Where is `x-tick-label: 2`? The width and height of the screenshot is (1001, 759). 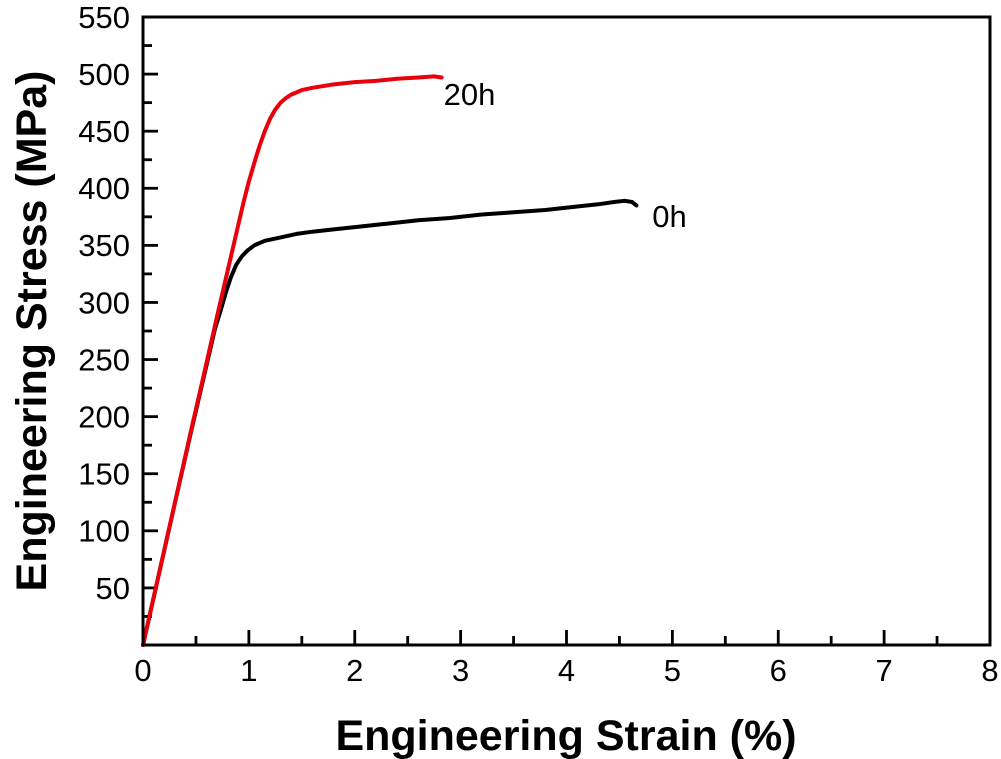
x-tick-label: 2 is located at coordinates (354, 670).